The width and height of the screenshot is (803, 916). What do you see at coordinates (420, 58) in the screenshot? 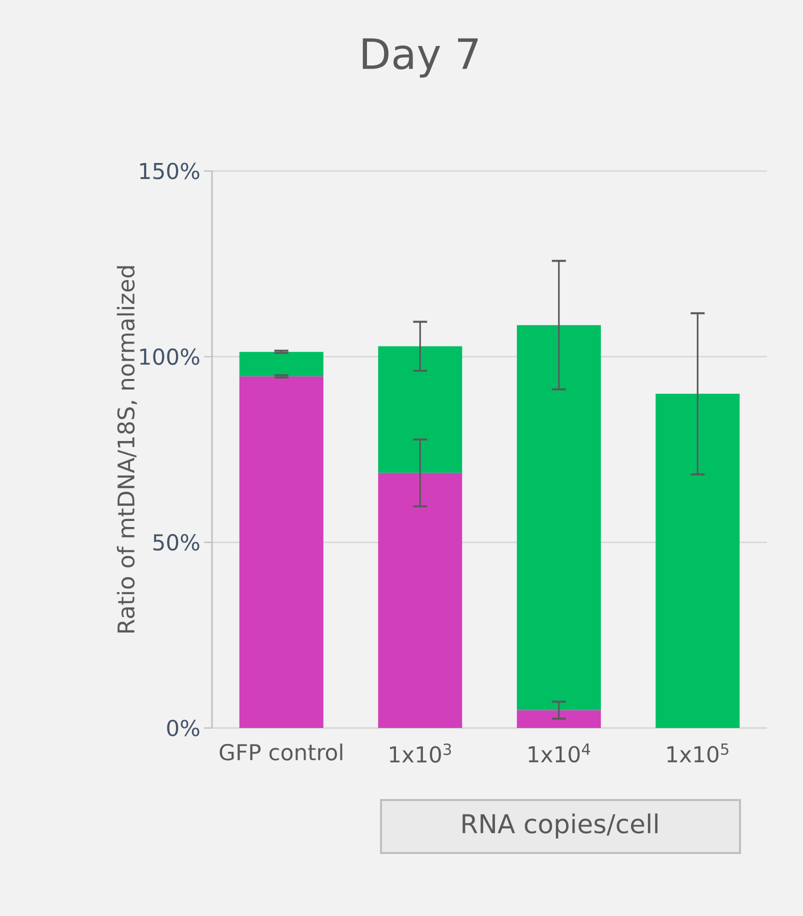
I see `chart-title: Day 7` at bounding box center [420, 58].